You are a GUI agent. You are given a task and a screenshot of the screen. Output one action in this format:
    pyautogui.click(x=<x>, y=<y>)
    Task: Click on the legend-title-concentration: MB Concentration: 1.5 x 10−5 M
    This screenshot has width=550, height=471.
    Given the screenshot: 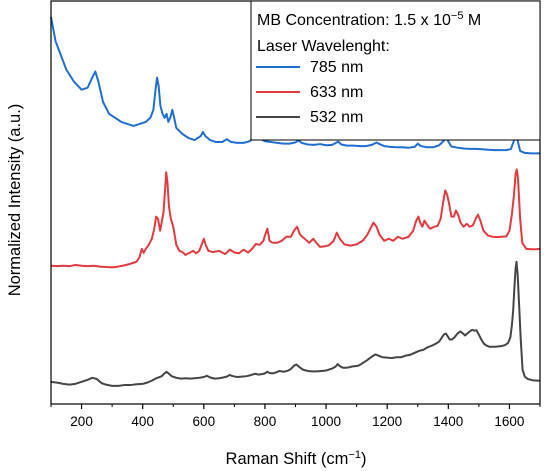 What is the action you would take?
    pyautogui.click(x=369, y=19)
    